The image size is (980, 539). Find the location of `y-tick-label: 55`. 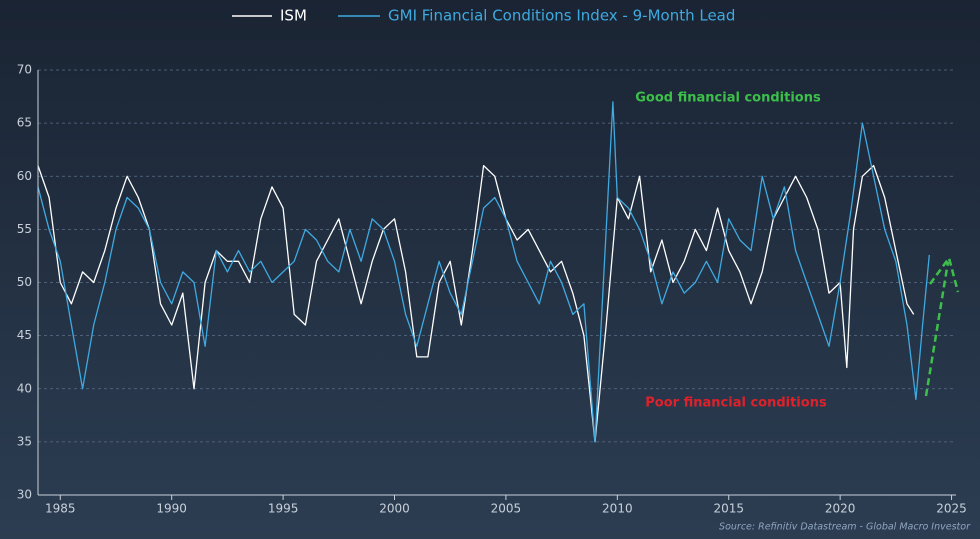

y-tick-label: 55 is located at coordinates (24, 229).